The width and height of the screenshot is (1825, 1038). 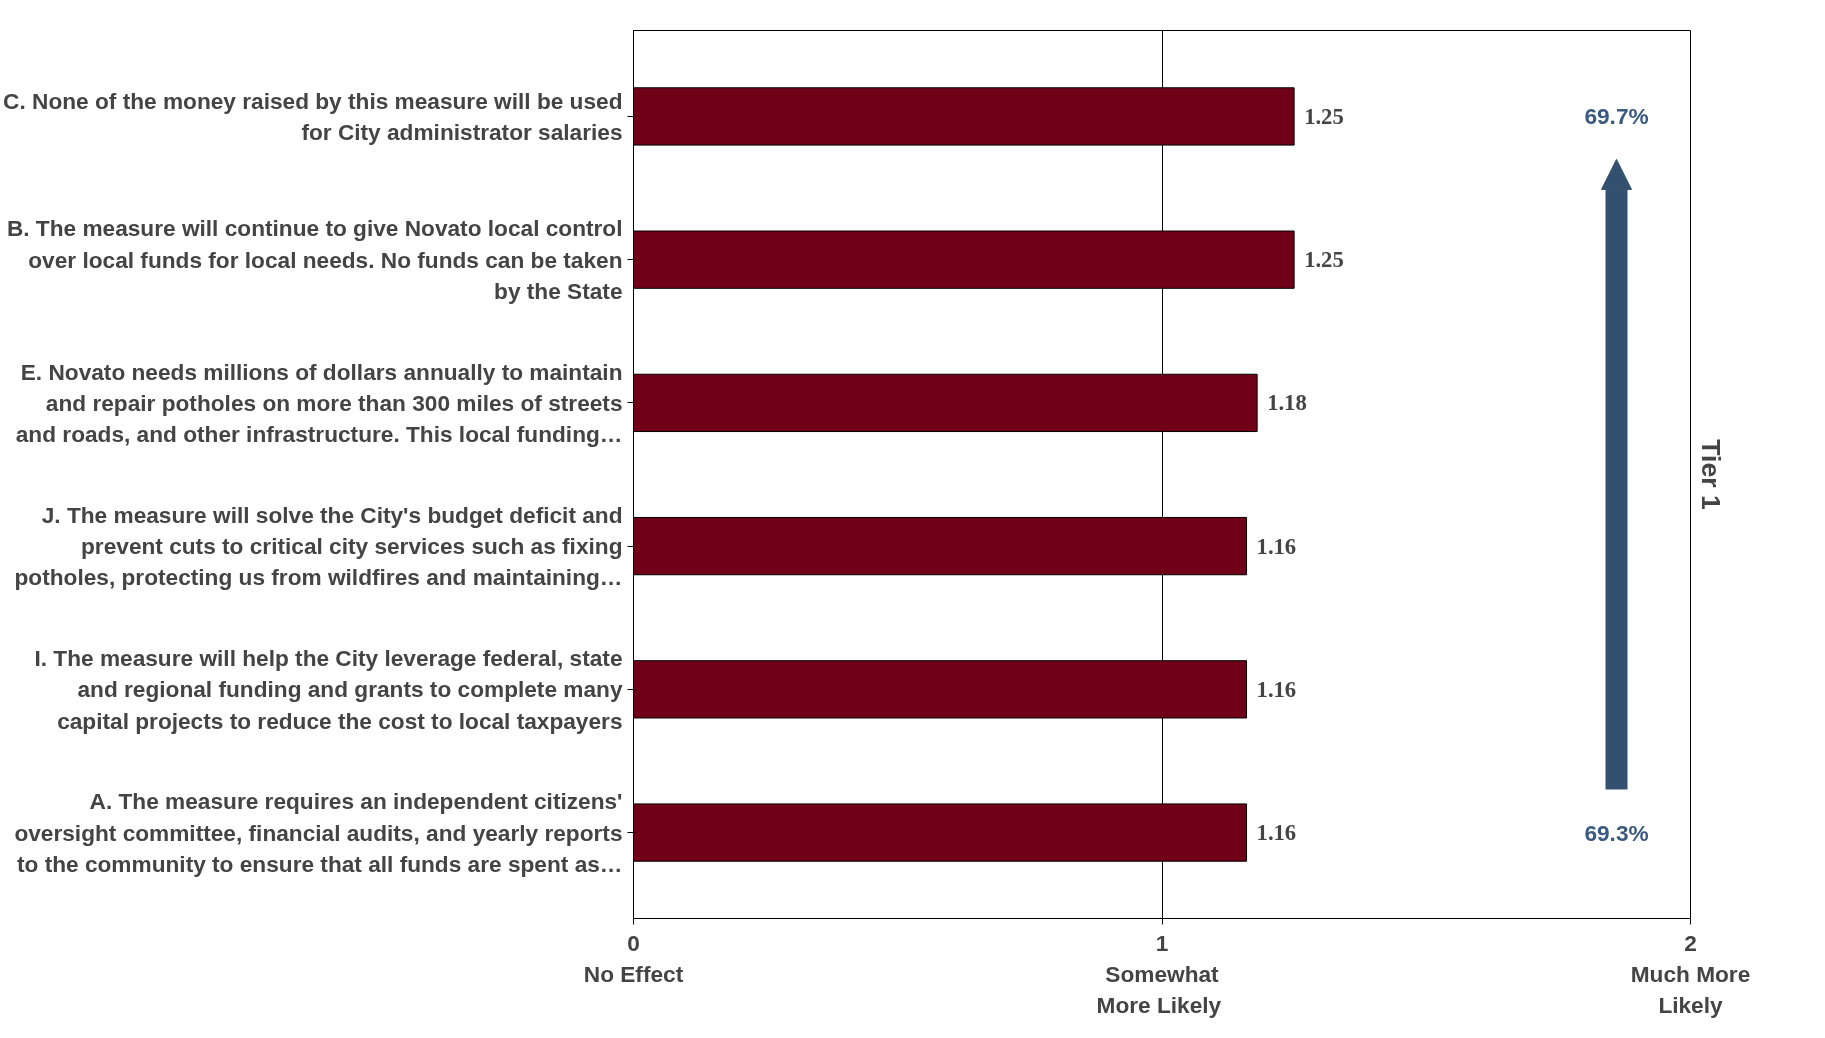 I want to click on annotation: 69.7%, so click(x=1616, y=116).